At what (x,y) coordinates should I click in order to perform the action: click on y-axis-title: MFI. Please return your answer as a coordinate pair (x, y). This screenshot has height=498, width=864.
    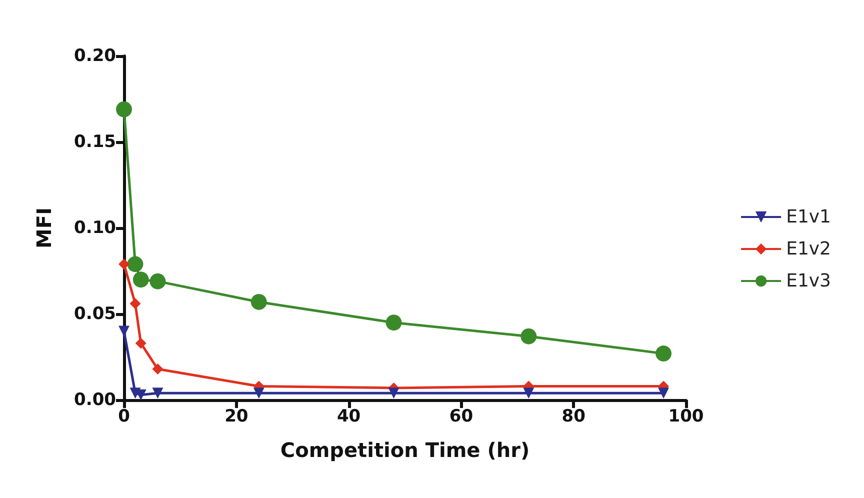
    Looking at the image, I should click on (44, 228).